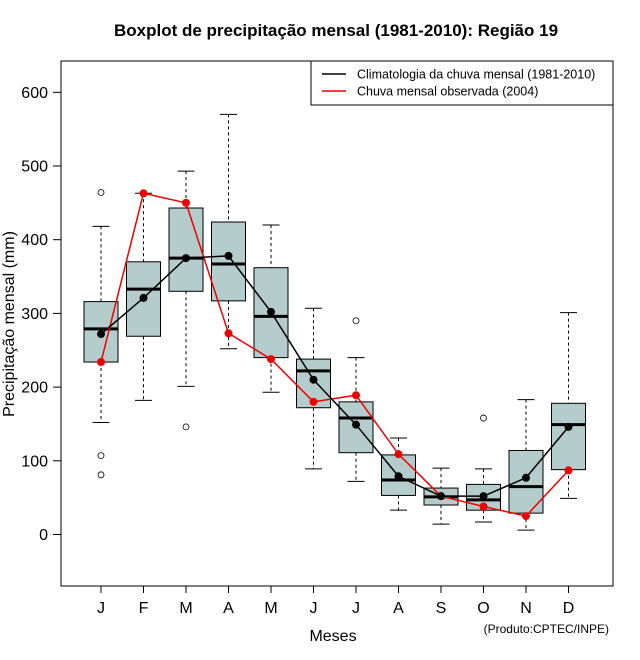  What do you see at coordinates (9, 324) in the screenshot?
I see `y-axis-label: Precipitação mensal (mm)` at bounding box center [9, 324].